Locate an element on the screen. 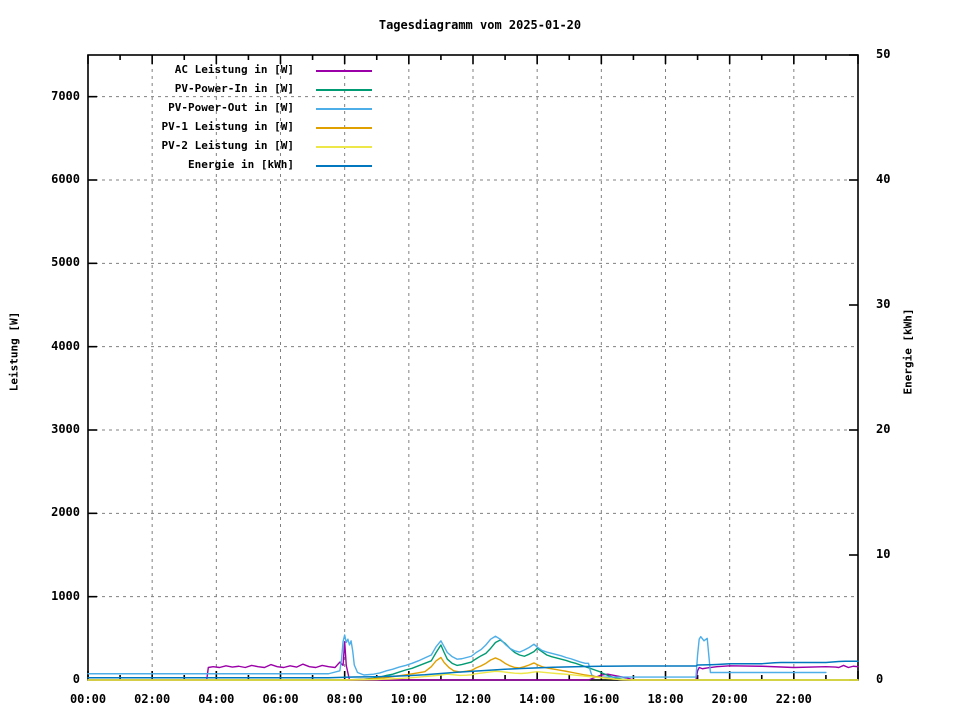 This screenshot has width=960, height=720. x-tick-0400: 04:00 is located at coordinates (216, 699).